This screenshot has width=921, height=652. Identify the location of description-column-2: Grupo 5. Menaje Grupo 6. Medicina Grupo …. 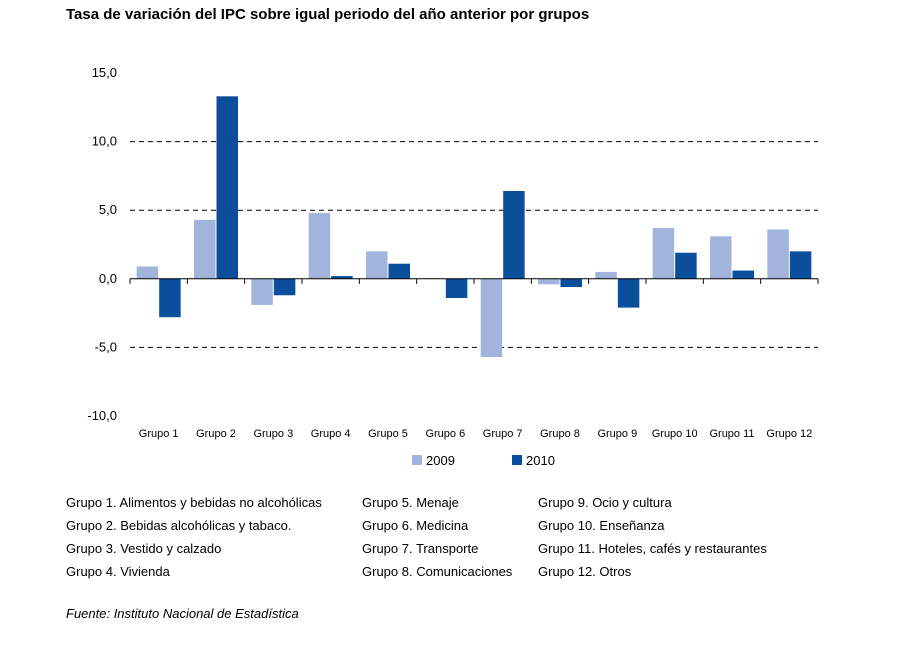
(437, 537).